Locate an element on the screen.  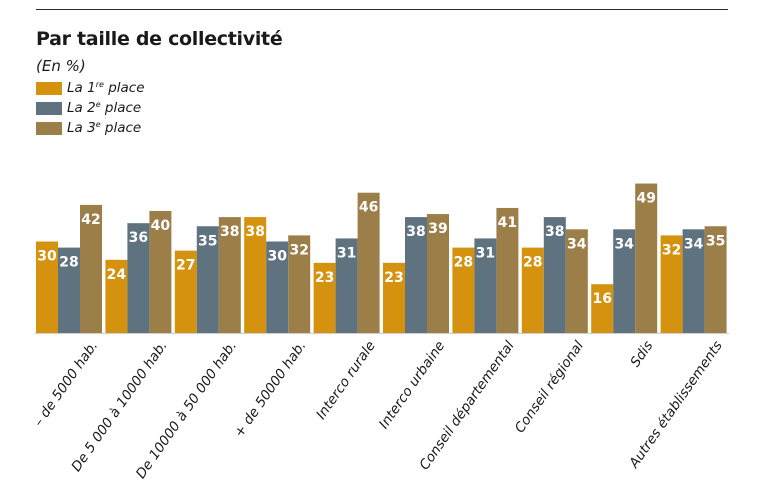
value-label-8-series-1: 28 is located at coordinates (532, 263).